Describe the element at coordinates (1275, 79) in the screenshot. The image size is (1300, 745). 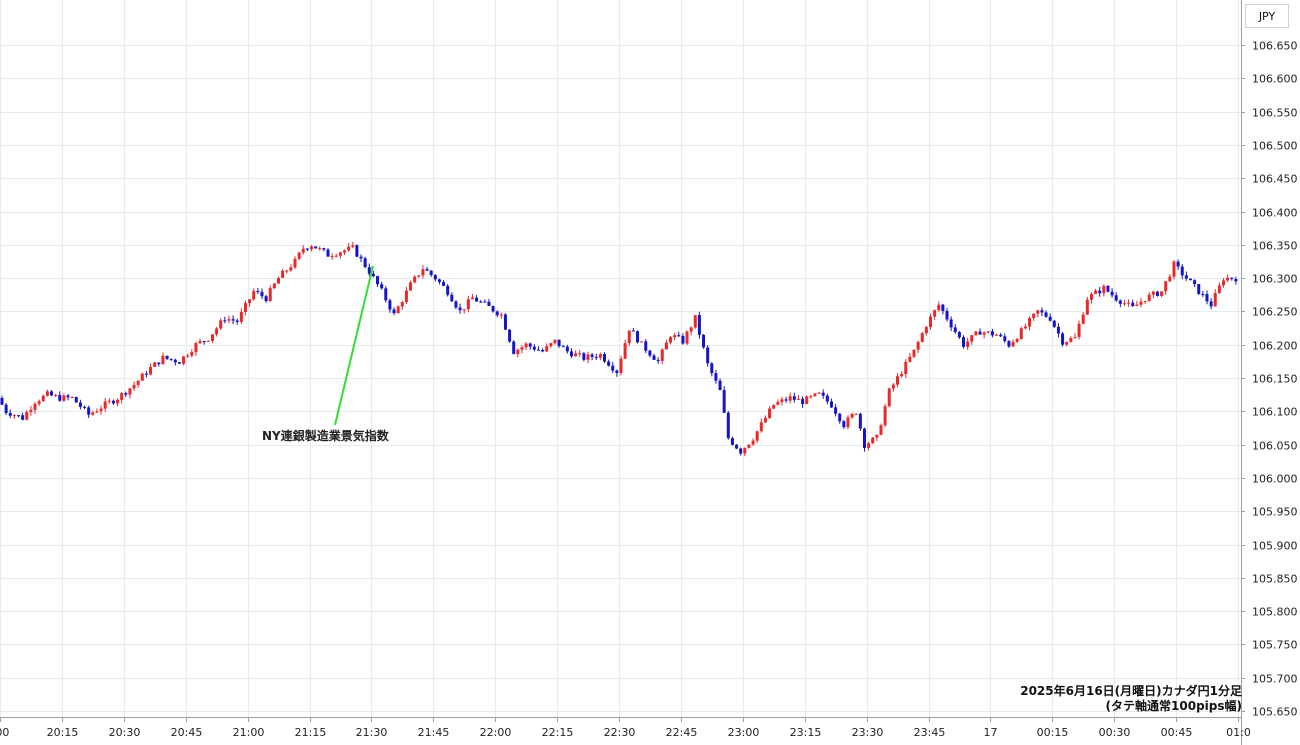
I see `y-tick-label: 106.600` at that location.